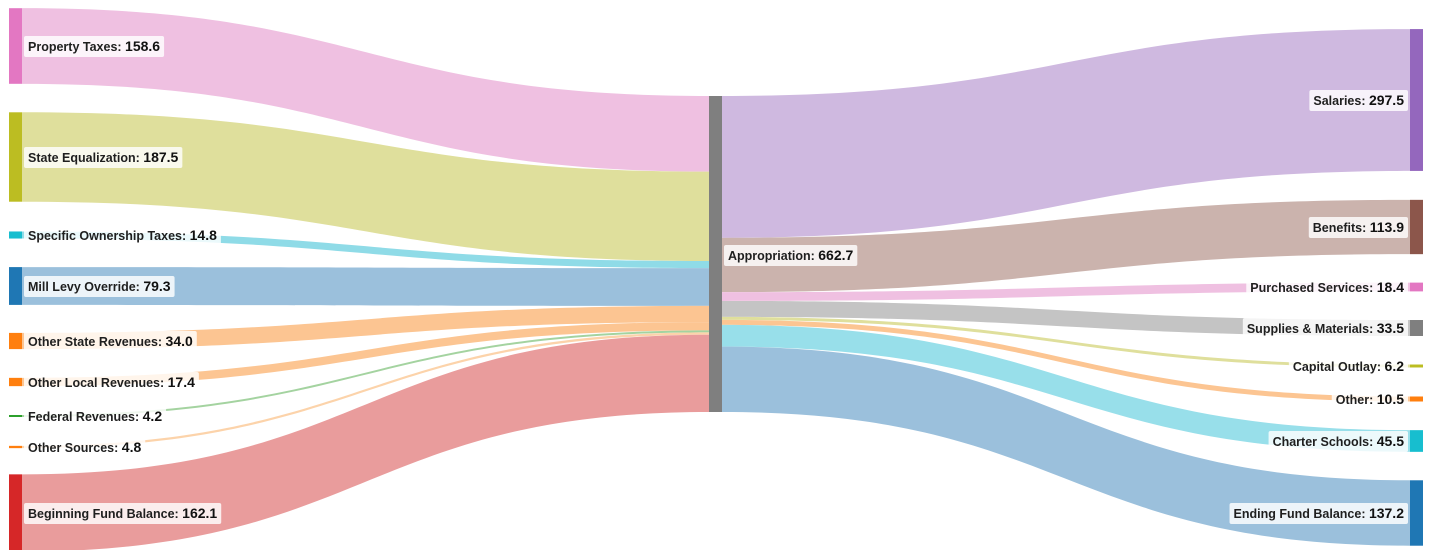 The height and width of the screenshot is (550, 1429). What do you see at coordinates (1066, 318) in the screenshot?
I see `link-supplies-and-materials` at bounding box center [1066, 318].